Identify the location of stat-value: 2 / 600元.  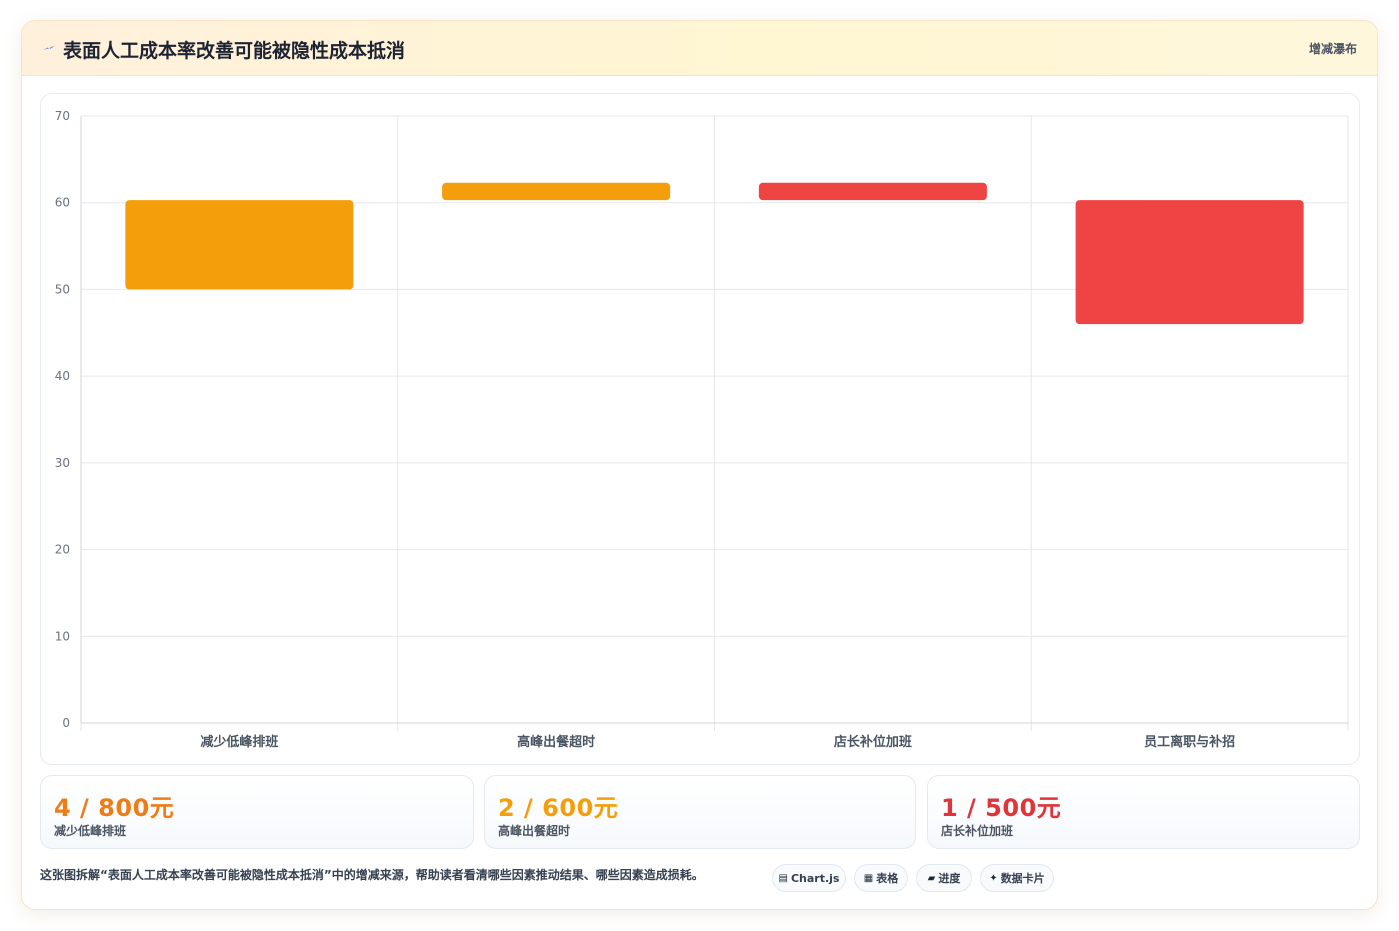
(558, 808).